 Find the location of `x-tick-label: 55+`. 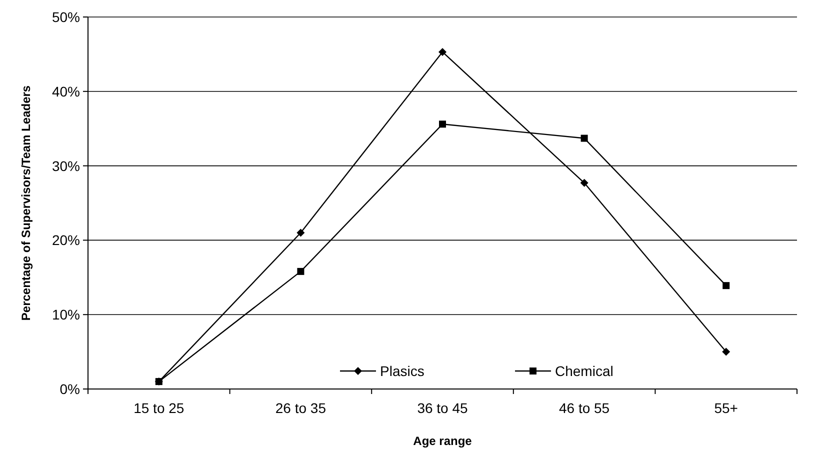

x-tick-label: 55+ is located at coordinates (726, 408).